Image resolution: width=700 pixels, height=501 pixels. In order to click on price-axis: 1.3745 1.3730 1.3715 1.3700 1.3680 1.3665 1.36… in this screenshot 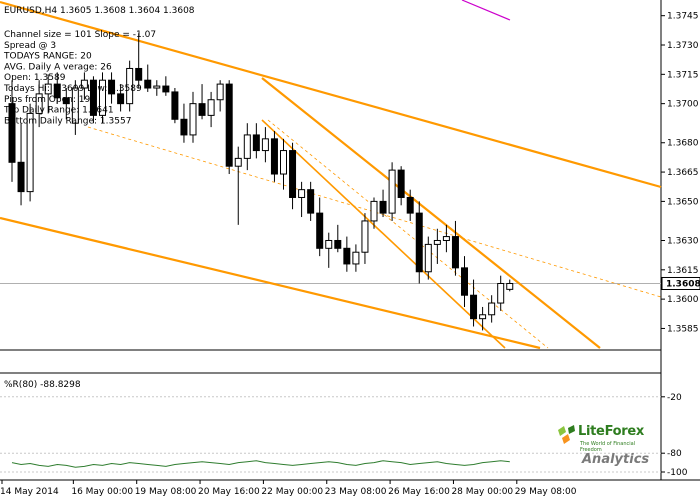, I will do `click(680, 173)`.